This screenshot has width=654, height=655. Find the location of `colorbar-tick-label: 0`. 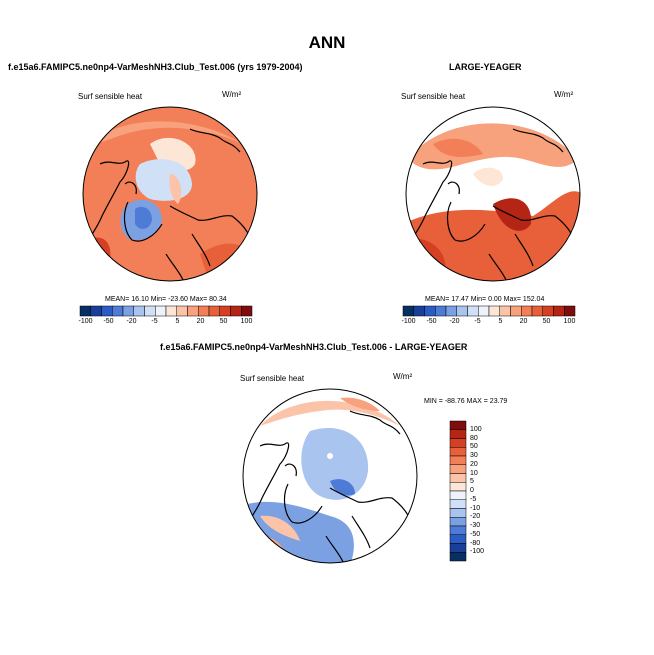

colorbar-tick-label: 0 is located at coordinates (472, 490).